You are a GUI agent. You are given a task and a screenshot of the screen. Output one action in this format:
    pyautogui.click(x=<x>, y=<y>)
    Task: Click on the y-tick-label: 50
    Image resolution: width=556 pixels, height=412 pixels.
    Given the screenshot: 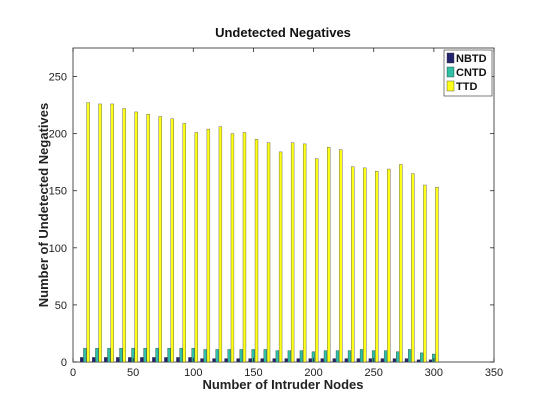 What is the action you would take?
    pyautogui.click(x=61, y=306)
    